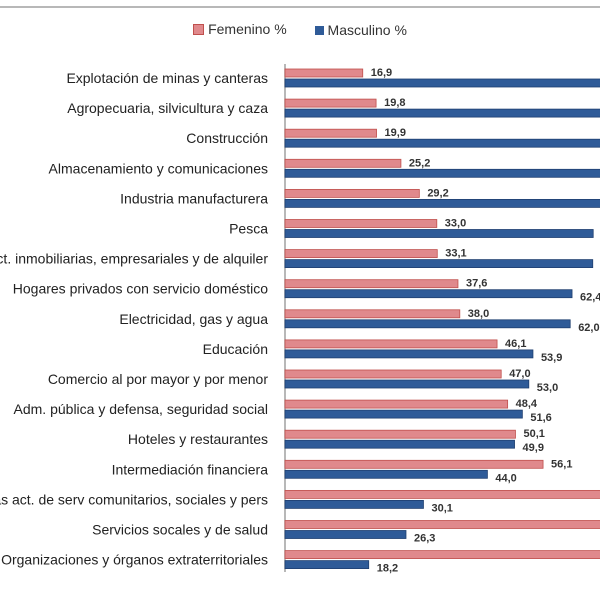 The image size is (600, 600). I want to click on data-label-femenino: 37,6, so click(476, 284).